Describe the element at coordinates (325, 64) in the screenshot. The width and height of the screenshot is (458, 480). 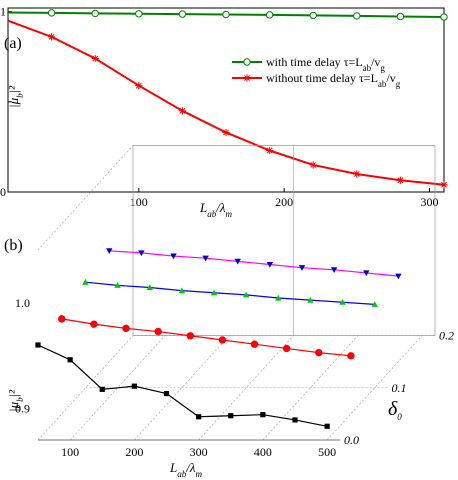
I see `legend-entry: with time delay τ=Lab/vg` at that location.